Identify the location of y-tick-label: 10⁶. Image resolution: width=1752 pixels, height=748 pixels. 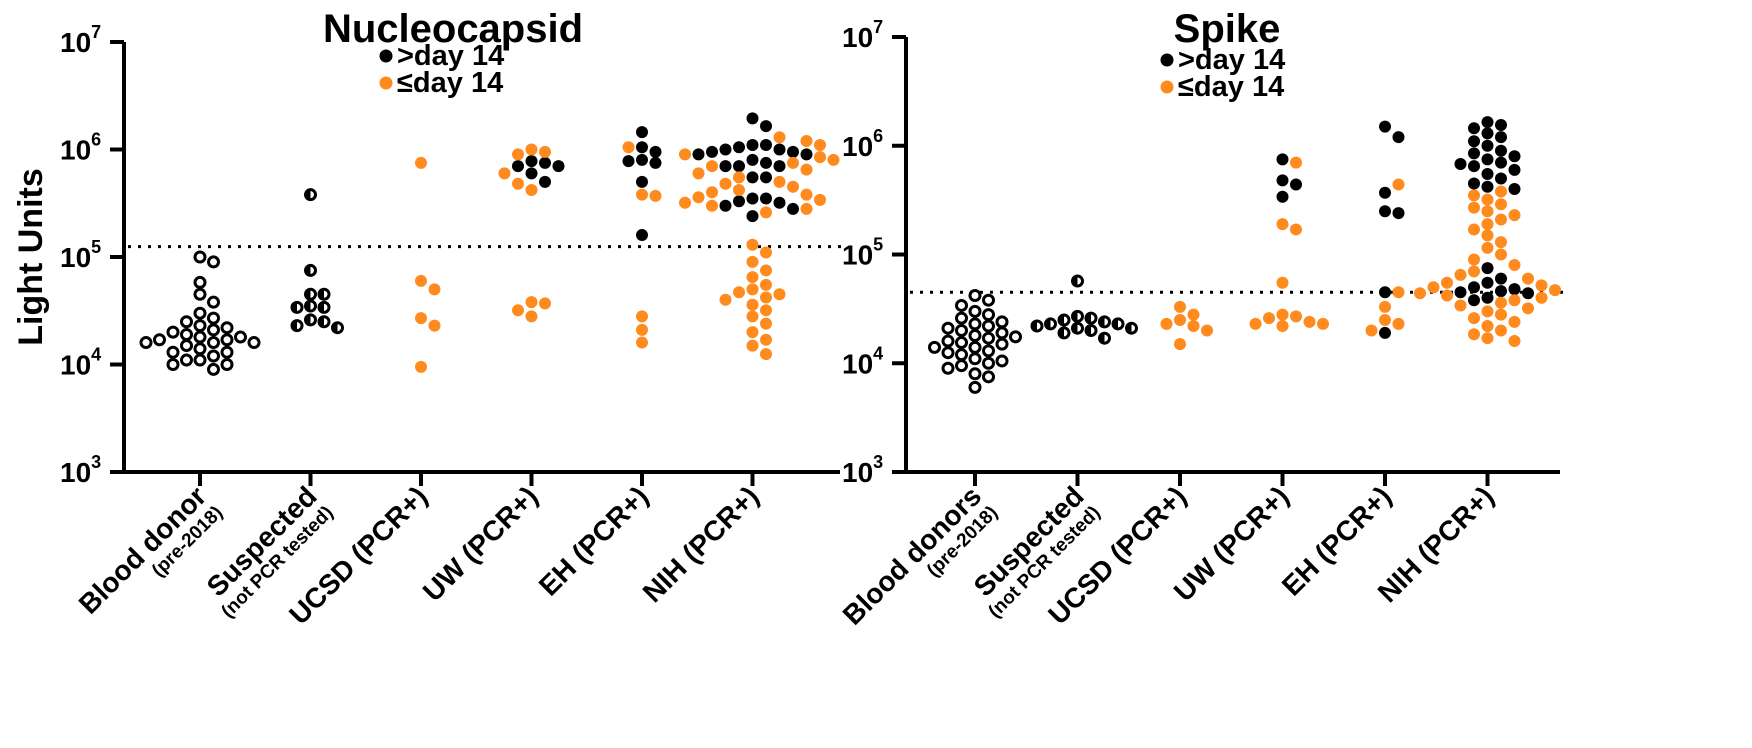
(80, 148).